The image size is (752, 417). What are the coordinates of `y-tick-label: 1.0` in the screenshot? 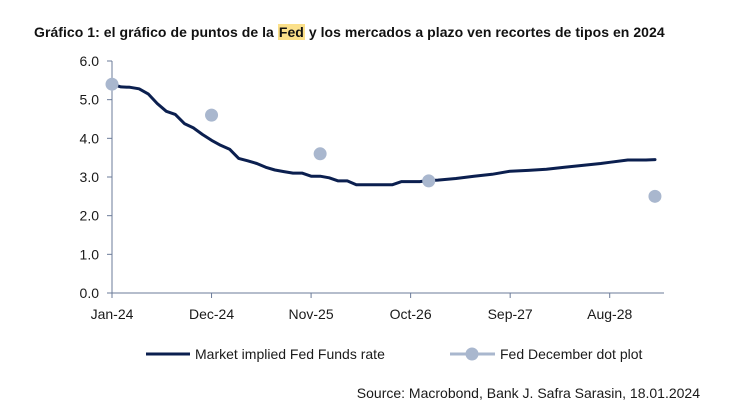 It's located at (90, 254).